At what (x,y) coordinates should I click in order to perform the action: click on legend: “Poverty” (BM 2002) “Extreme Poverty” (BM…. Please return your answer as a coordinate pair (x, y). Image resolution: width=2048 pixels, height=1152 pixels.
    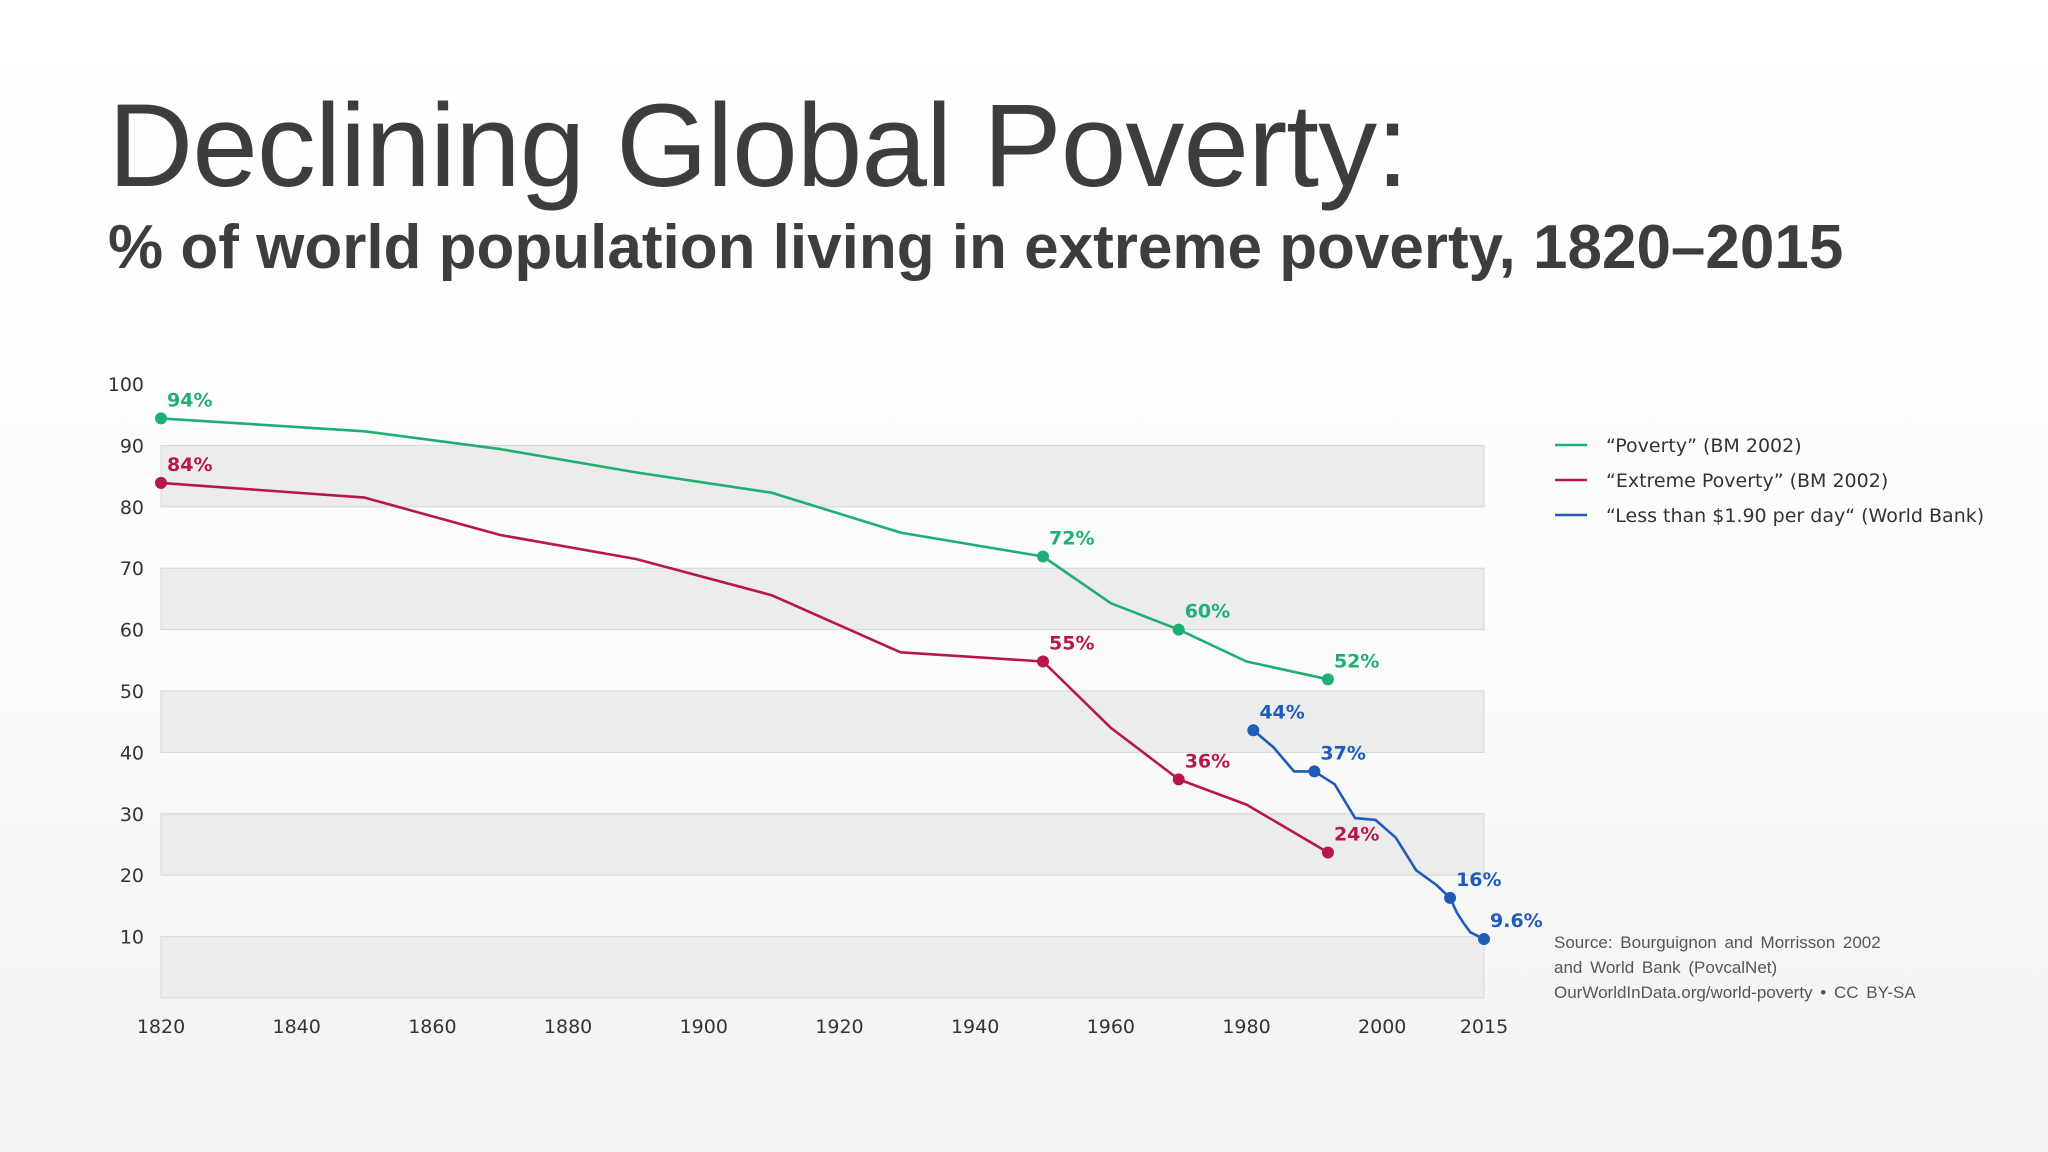
    Looking at the image, I should click on (1769, 481).